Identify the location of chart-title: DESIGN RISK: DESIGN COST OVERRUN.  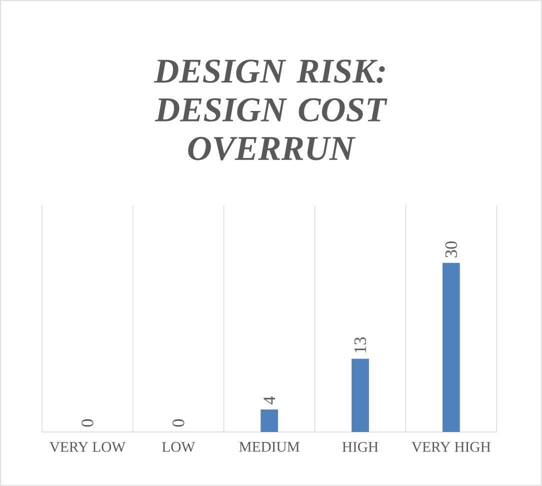
(271, 110).